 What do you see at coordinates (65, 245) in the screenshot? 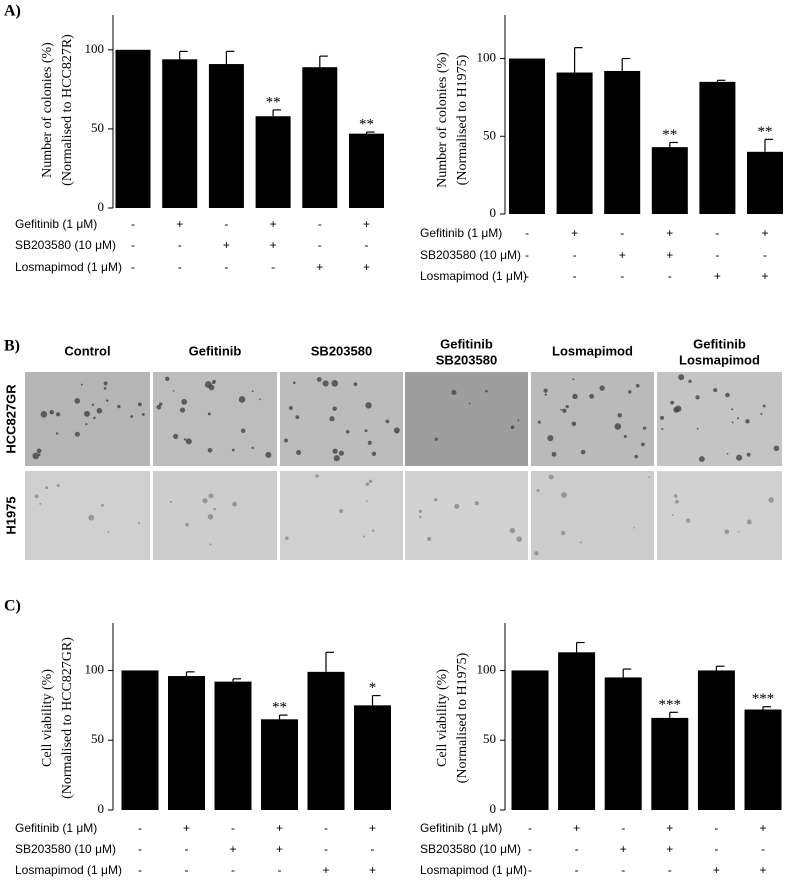
I see `treatment-label: SB203580 (10 μM)` at bounding box center [65, 245].